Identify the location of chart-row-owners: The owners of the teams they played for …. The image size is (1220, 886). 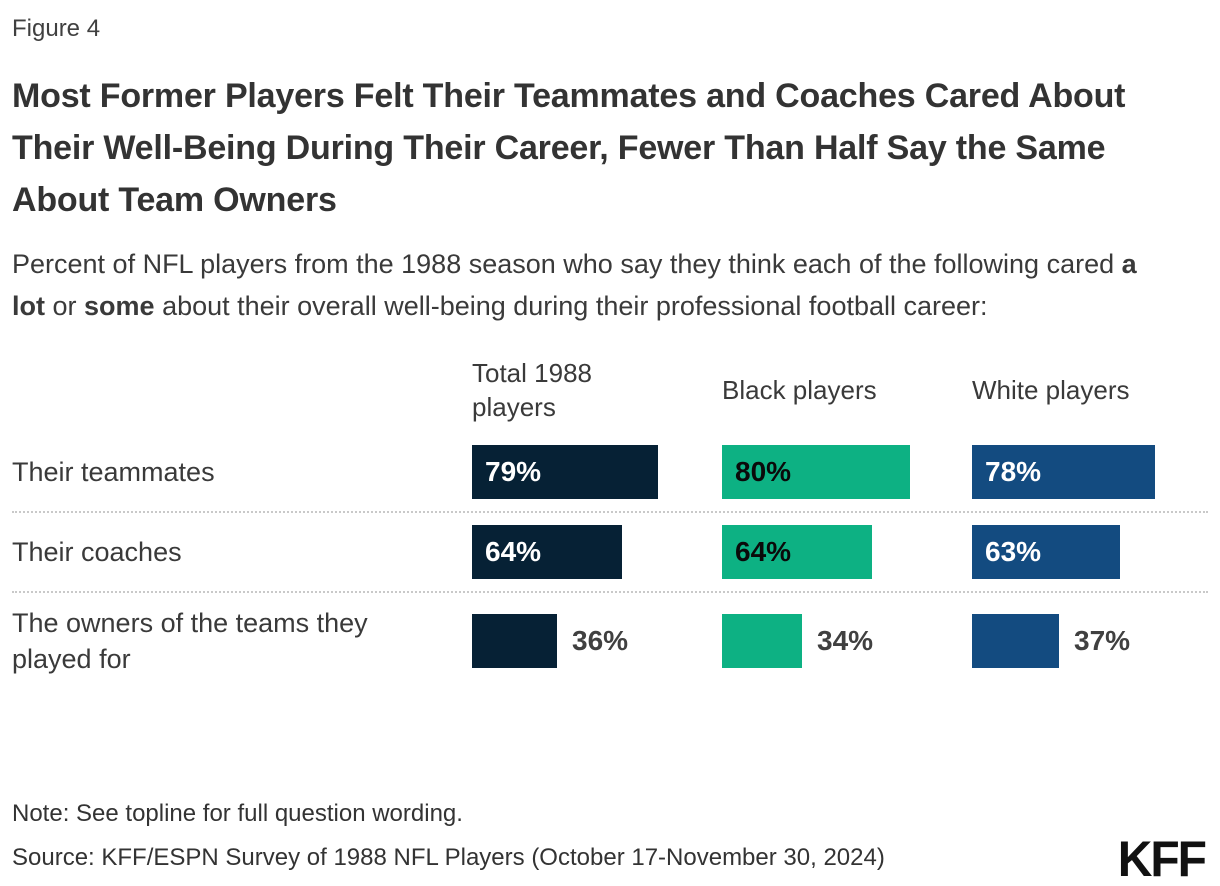
(610, 641).